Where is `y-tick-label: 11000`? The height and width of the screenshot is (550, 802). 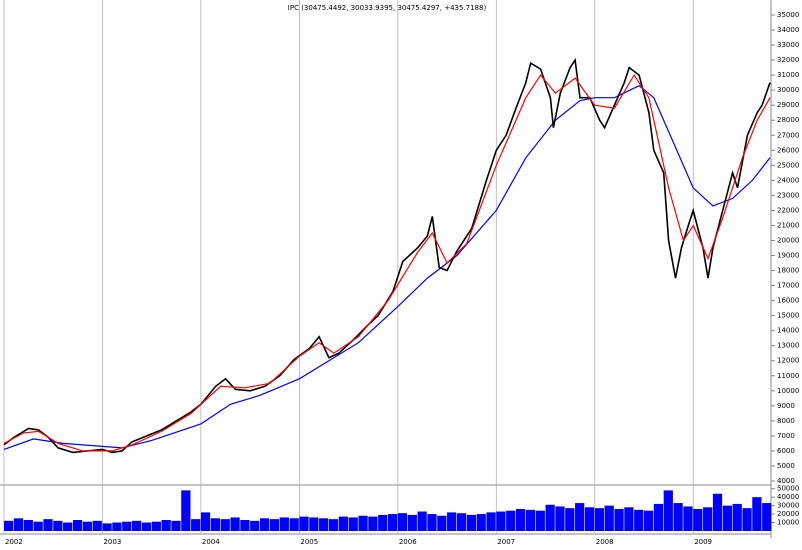 y-tick-label: 11000 is located at coordinates (788, 376).